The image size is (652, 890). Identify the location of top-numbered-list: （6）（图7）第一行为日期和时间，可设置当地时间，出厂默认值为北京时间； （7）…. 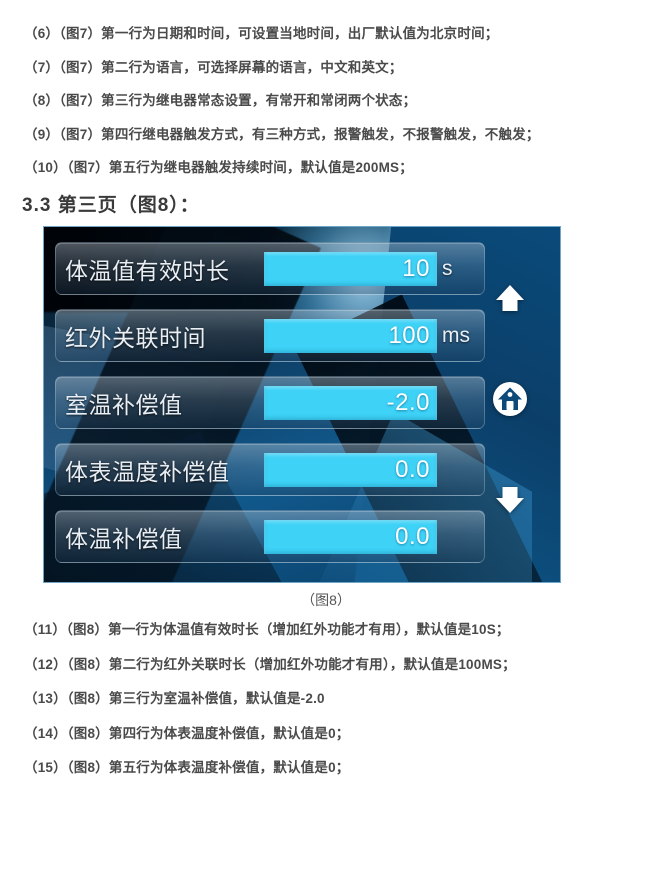
(282, 106).